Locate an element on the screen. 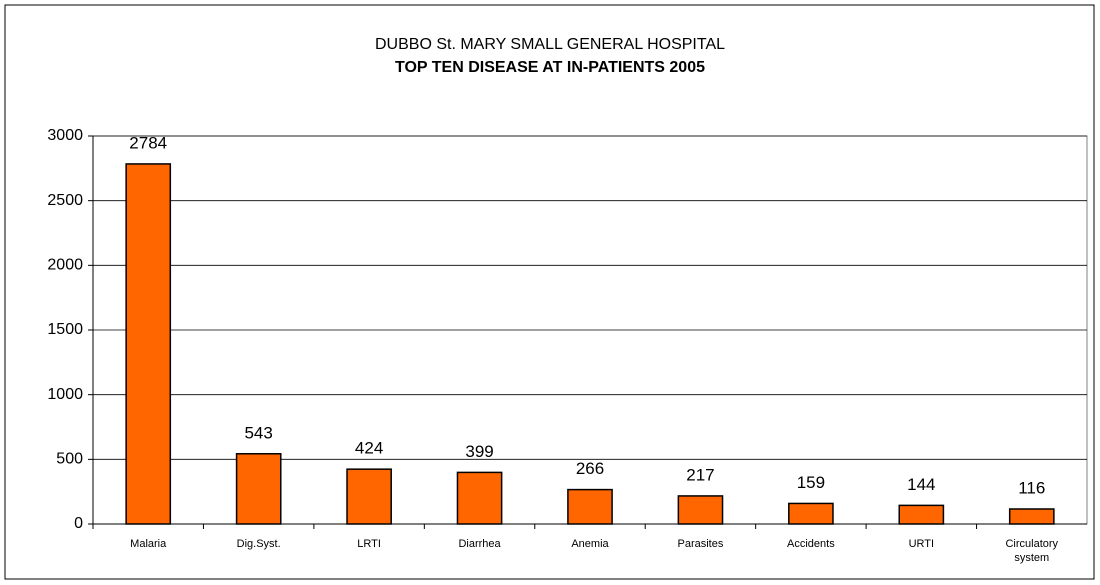 The height and width of the screenshot is (585, 1100). x-tick-label: Accidents is located at coordinates (811, 544).